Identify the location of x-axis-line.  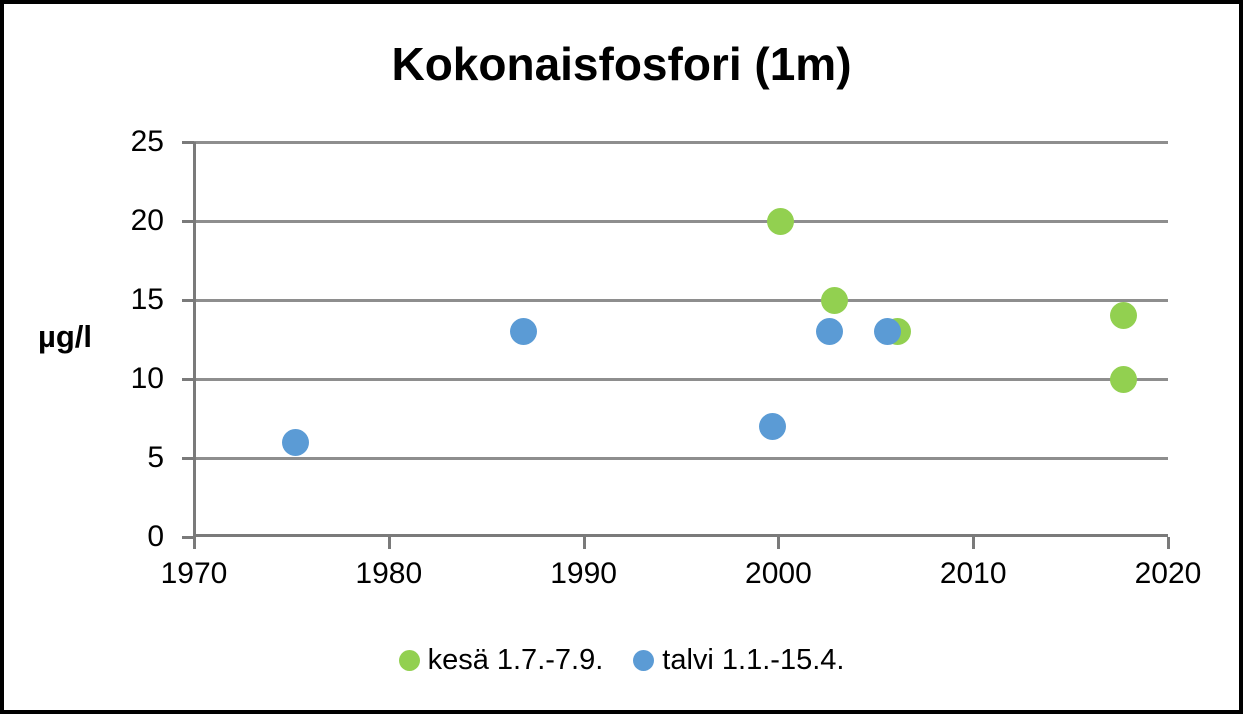
(681, 535).